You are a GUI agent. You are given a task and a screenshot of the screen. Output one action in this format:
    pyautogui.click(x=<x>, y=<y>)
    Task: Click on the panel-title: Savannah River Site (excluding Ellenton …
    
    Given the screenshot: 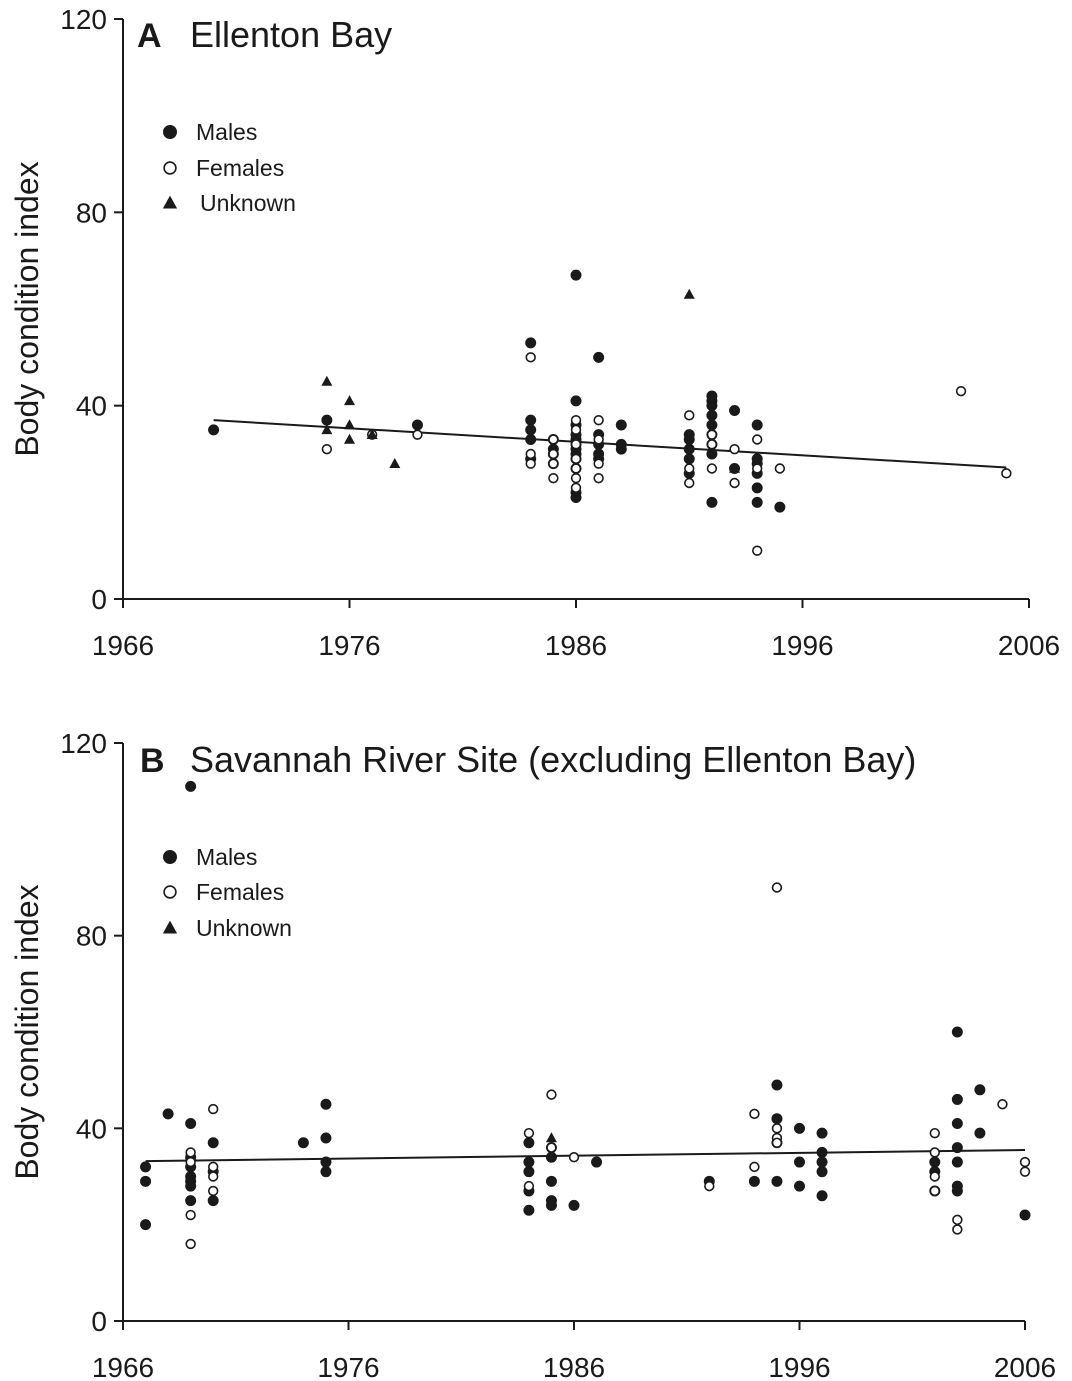 What is the action you would take?
    pyautogui.click(x=553, y=759)
    